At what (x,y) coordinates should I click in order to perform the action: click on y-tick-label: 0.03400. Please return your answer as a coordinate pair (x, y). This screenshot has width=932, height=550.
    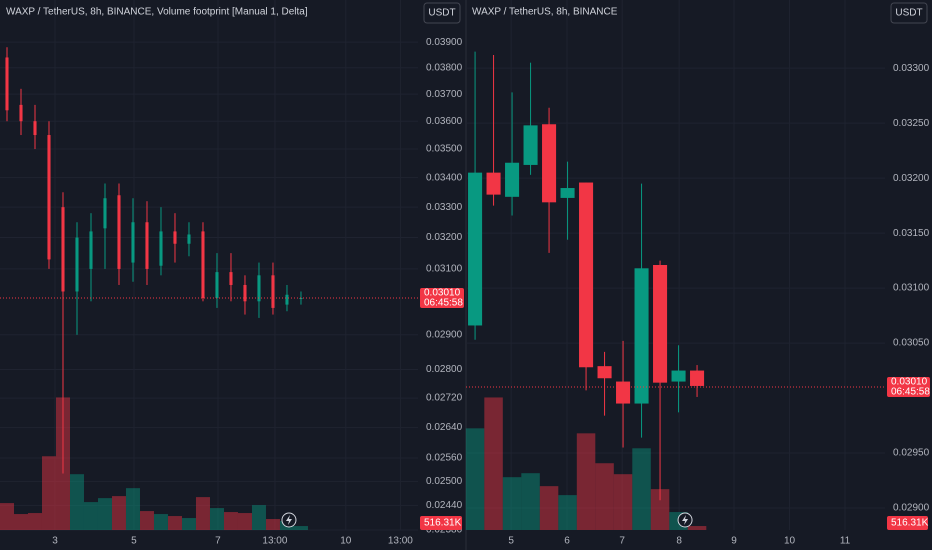
    Looking at the image, I should click on (444, 177).